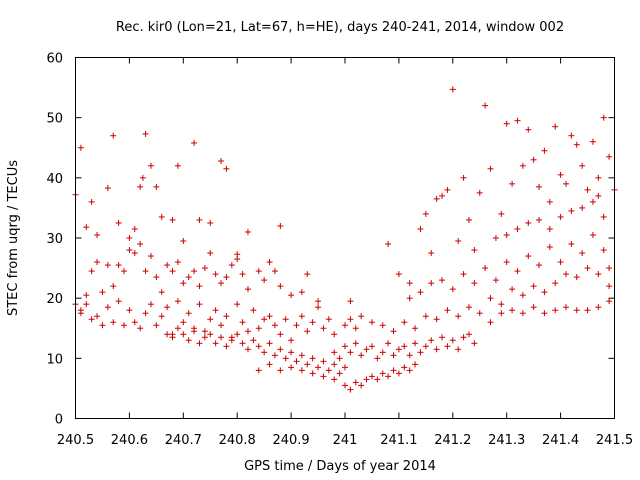  Describe the element at coordinates (237, 440) in the screenshot. I see `x-tick-label: 240.8` at that location.